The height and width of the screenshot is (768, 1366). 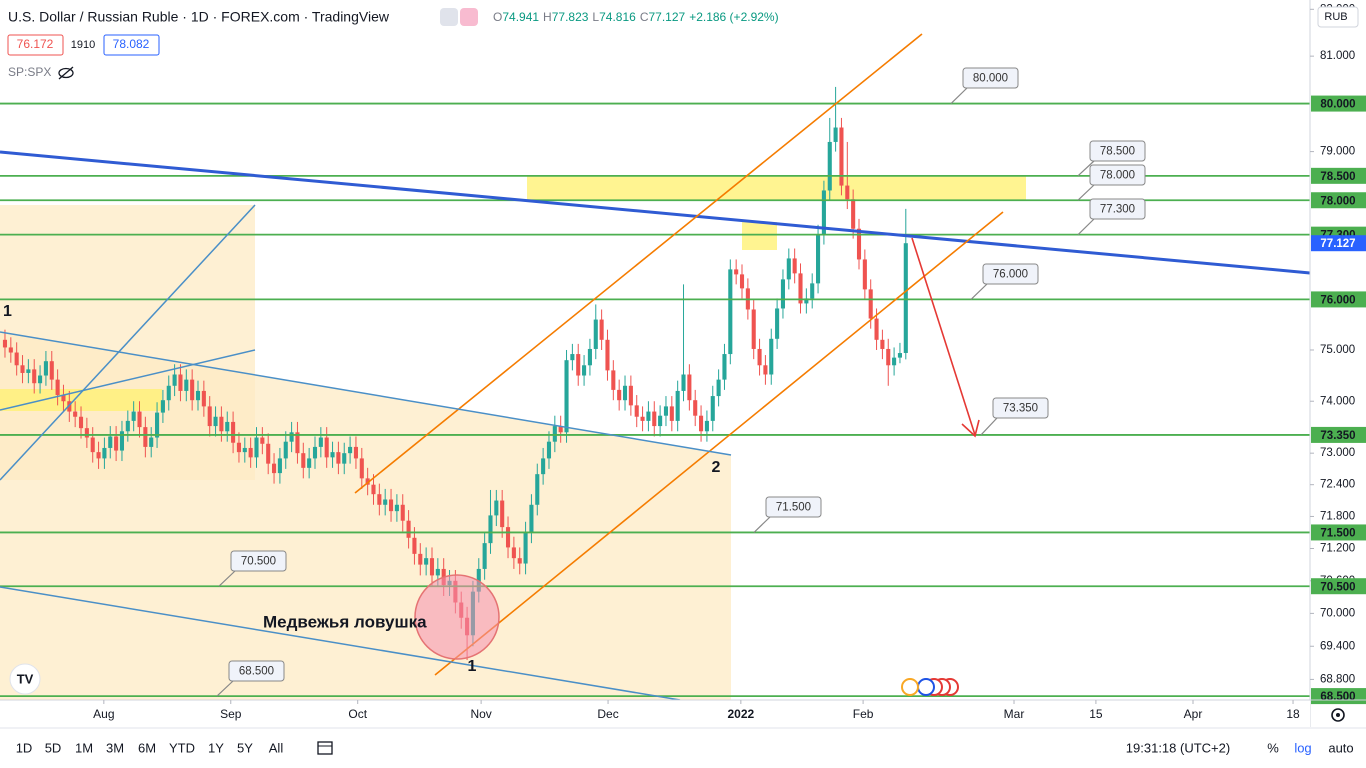 What do you see at coordinates (1117, 210) in the screenshot?
I see `callout-label: 77.300` at bounding box center [1117, 210].